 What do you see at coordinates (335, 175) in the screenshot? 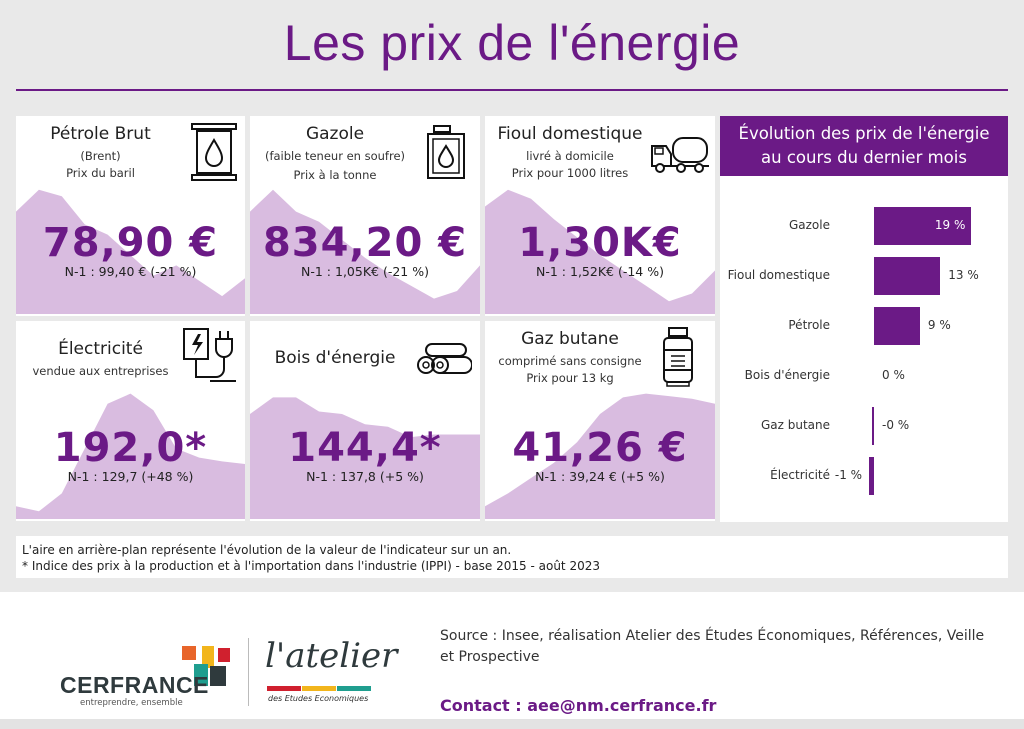
I see `card-subtitle-2: Prix à la tonne` at bounding box center [335, 175].